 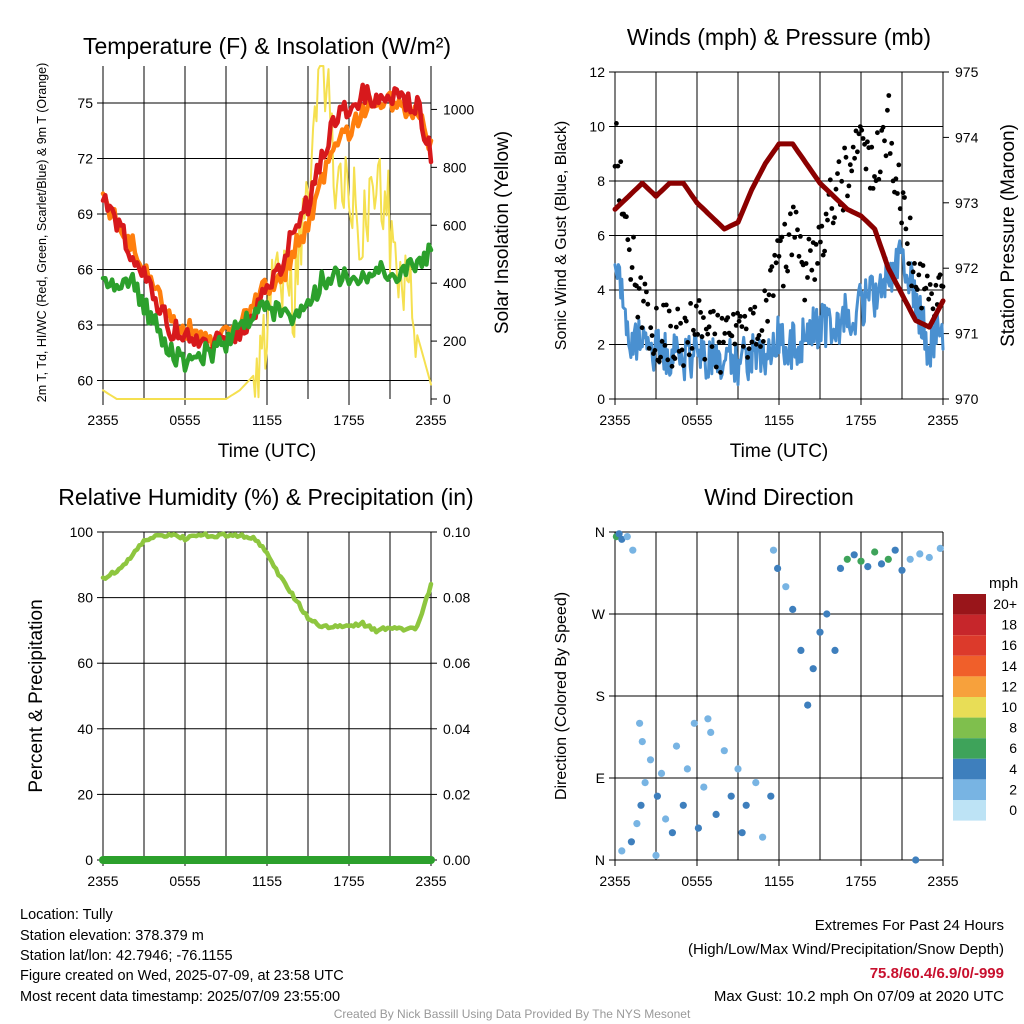 I want to click on y-tick-label: 40, so click(x=85, y=729).